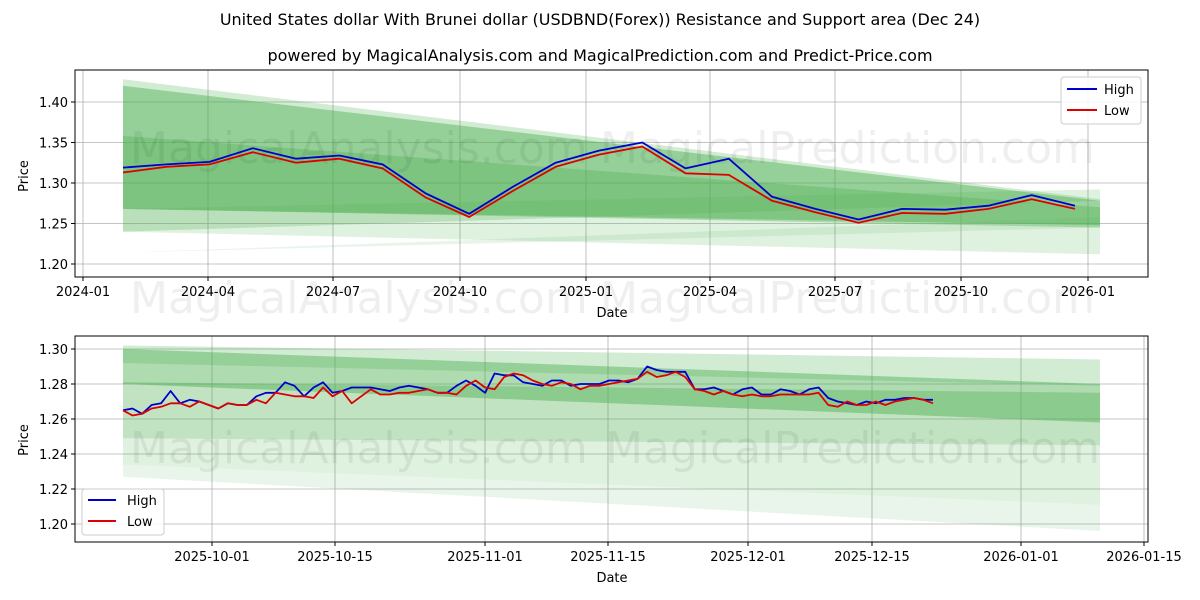 The height and width of the screenshot is (600, 1200). I want to click on band-resistance-outer, so click(611, 365).